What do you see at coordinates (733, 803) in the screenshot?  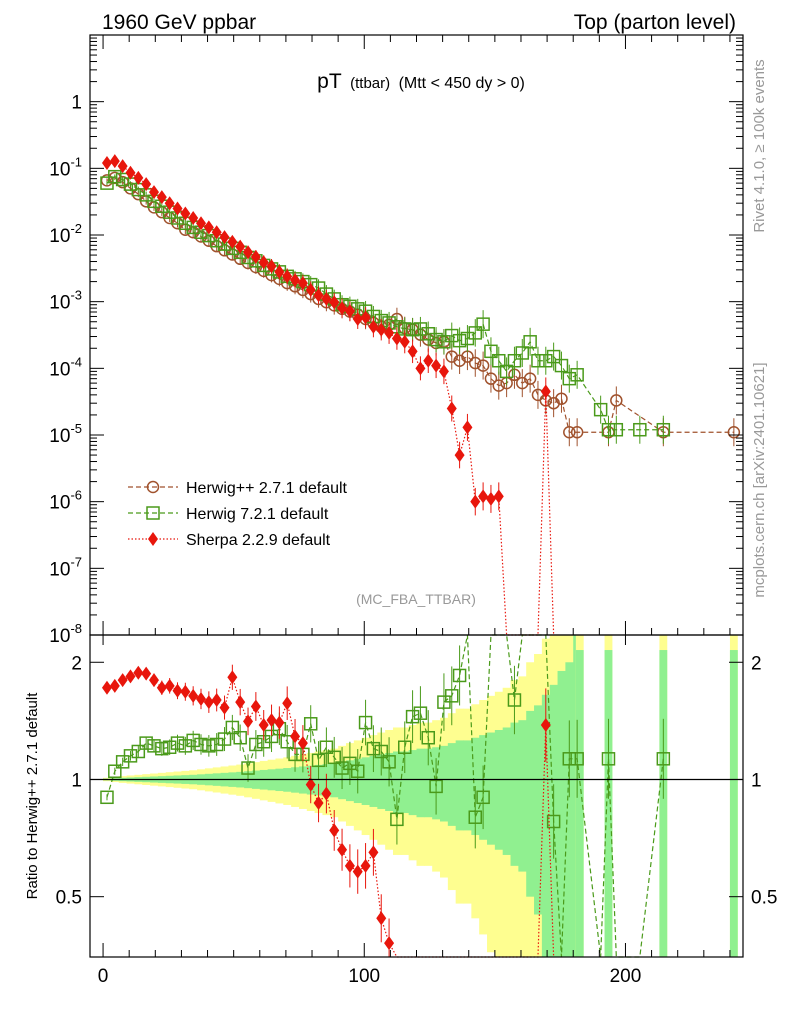 I see `band-spike-inner` at bounding box center [733, 803].